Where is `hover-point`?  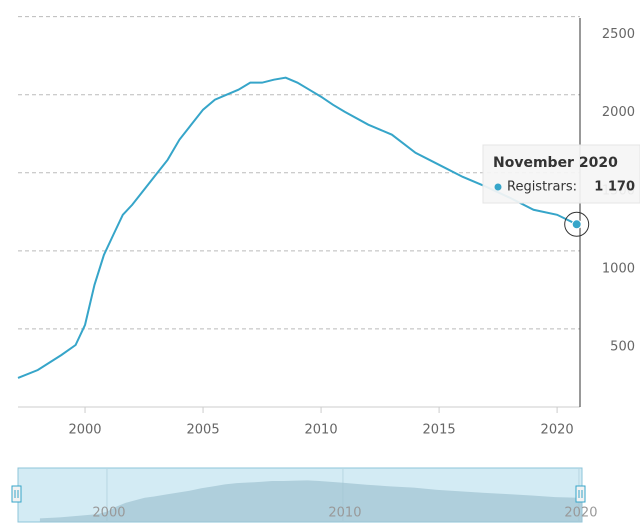
hover-point is located at coordinates (576, 224).